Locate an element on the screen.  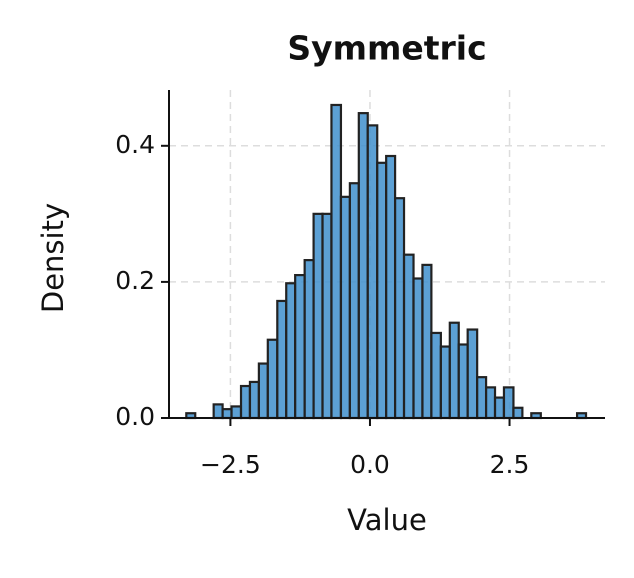
y-tick-label: 0.0 is located at coordinates (135, 416).